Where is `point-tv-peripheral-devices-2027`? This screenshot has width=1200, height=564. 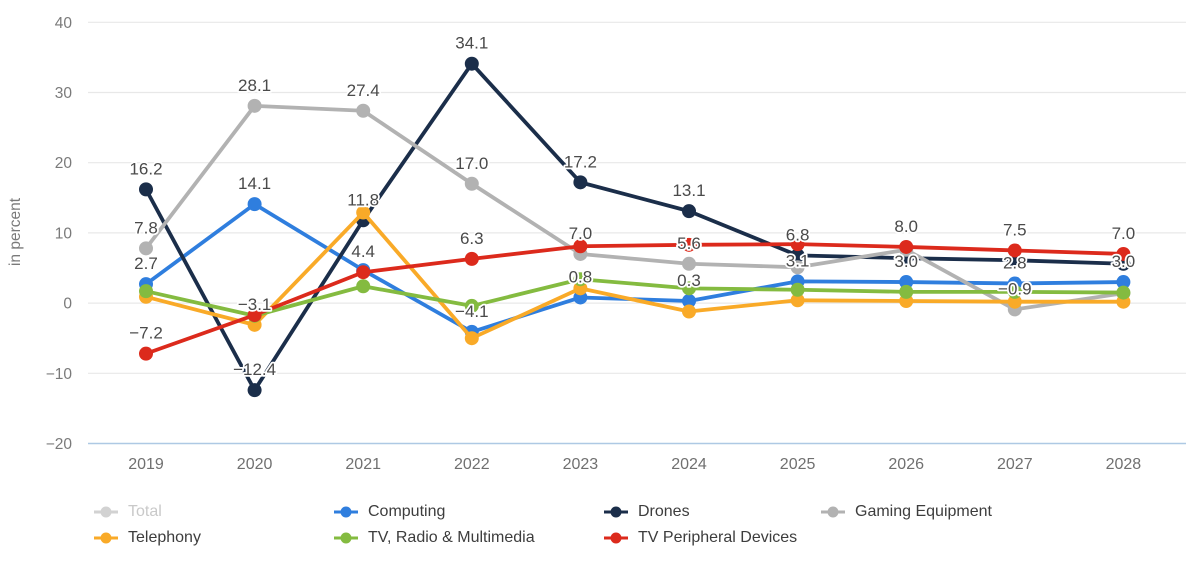 point-tv-peripheral-devices-2027 is located at coordinates (1014, 250).